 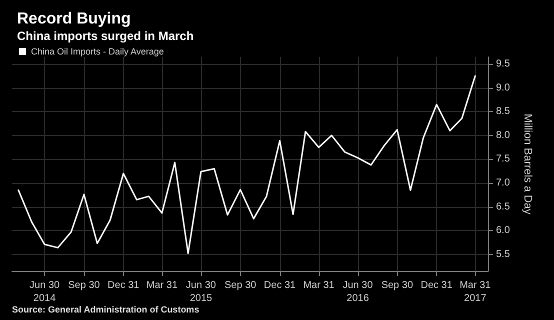 I want to click on x-tick-label: Jun 30 2014, so click(x=45, y=292).